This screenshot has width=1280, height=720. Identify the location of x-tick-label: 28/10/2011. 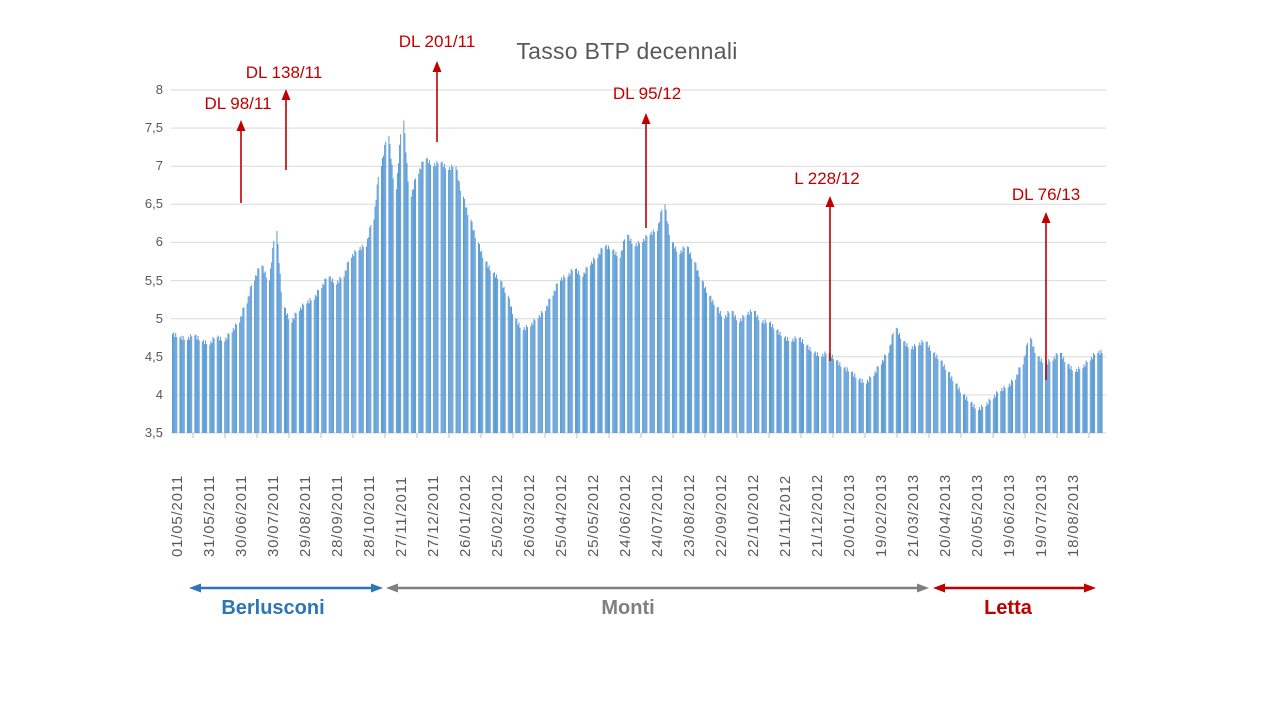
(369, 516).